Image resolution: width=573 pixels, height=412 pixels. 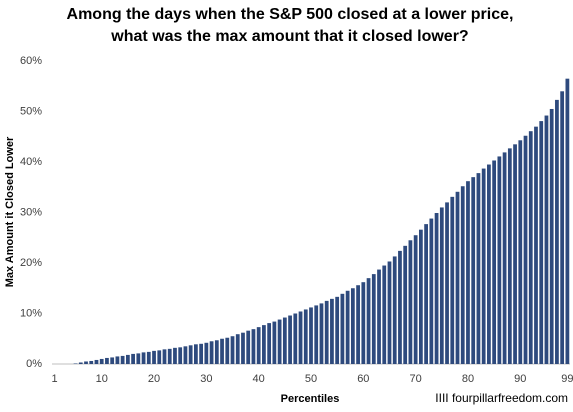 What do you see at coordinates (520, 379) in the screenshot?
I see `x-tick-label: 90` at bounding box center [520, 379].